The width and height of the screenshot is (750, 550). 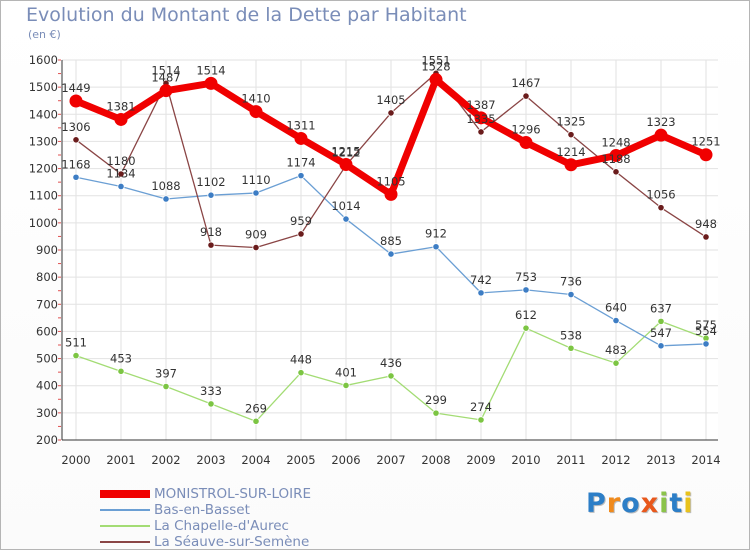 I want to click on x-tick-label: 2011, so click(x=570, y=460).